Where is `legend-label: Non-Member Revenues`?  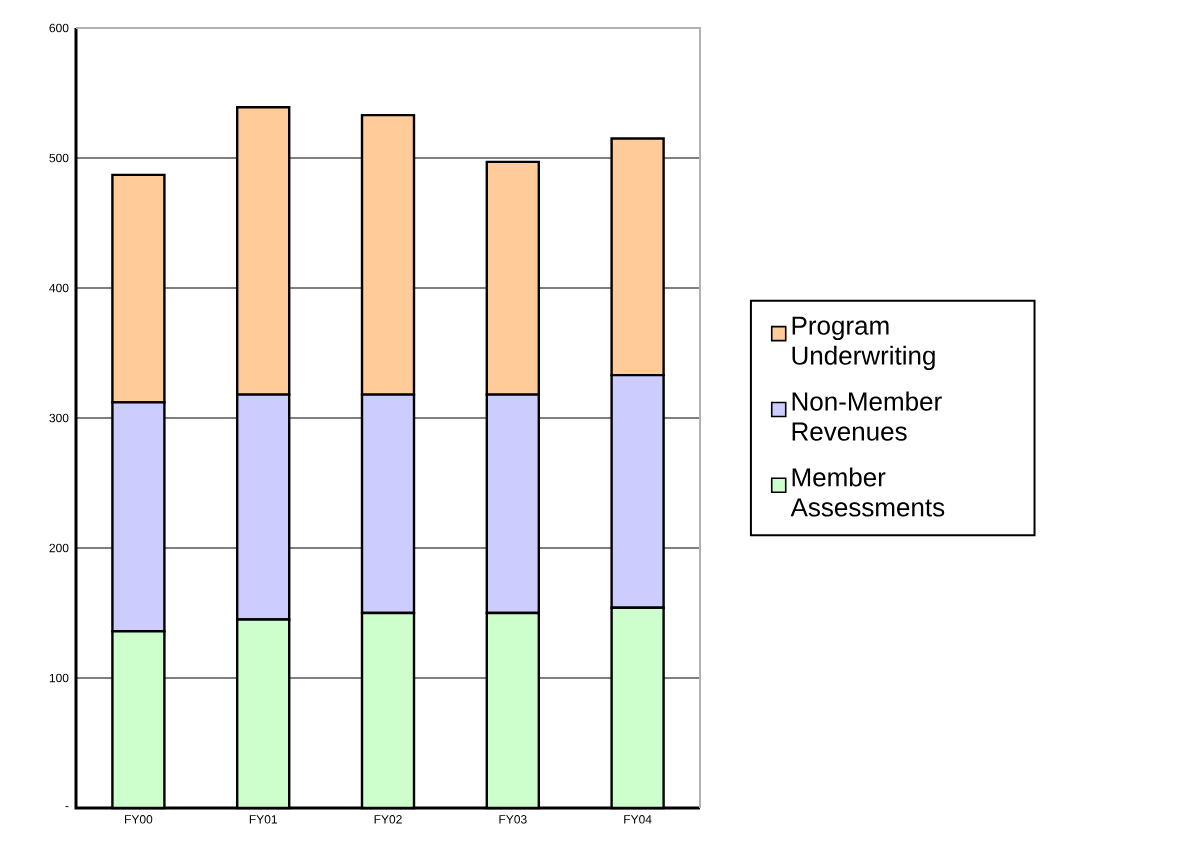
legend-label: Non-Member Revenues is located at coordinates (867, 416).